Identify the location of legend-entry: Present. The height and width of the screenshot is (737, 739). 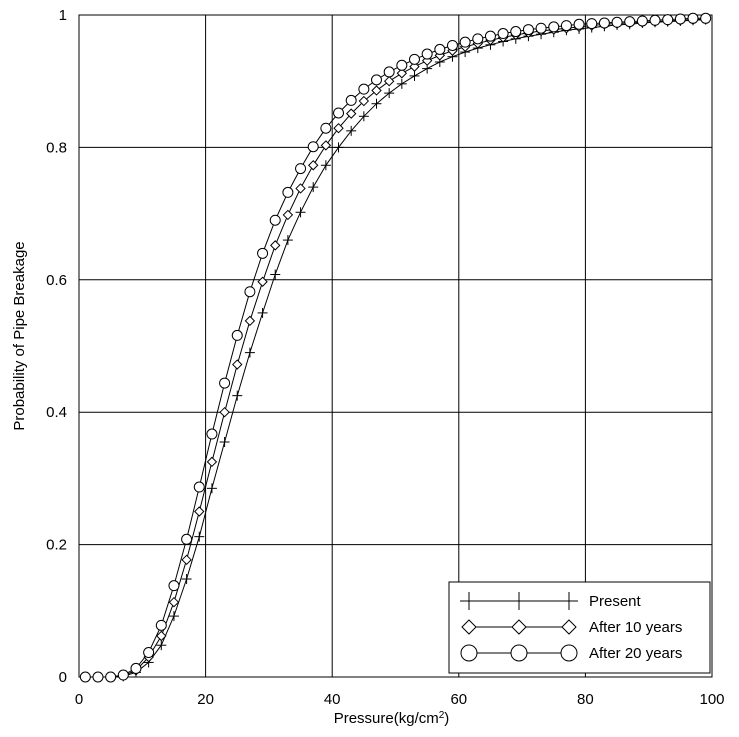
(551, 601).